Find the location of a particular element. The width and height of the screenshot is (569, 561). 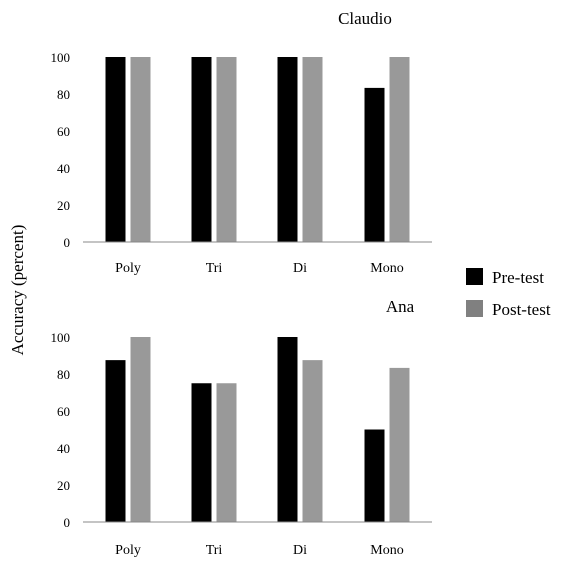

legend-swatch-pre-test is located at coordinates (474, 276).